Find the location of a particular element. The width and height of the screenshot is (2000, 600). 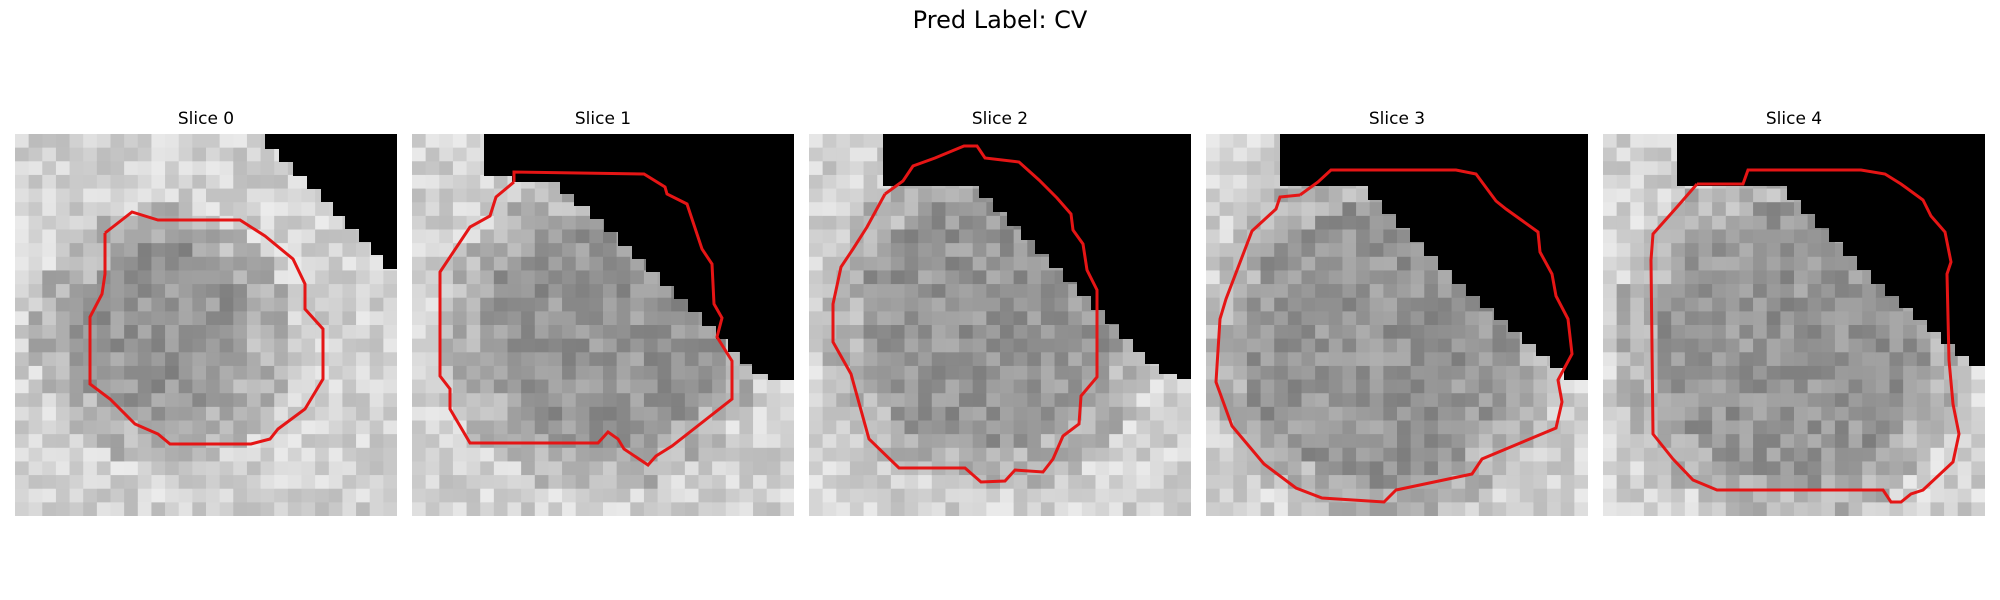

slice-1-contour is located at coordinates (586, 318).